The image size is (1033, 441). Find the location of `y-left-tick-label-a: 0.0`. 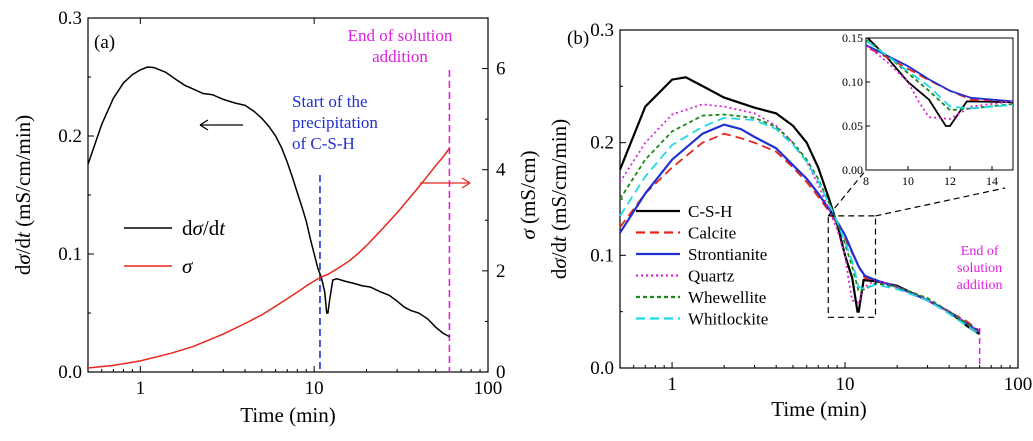

y-left-tick-label-a: 0.0 is located at coordinates (70, 372).